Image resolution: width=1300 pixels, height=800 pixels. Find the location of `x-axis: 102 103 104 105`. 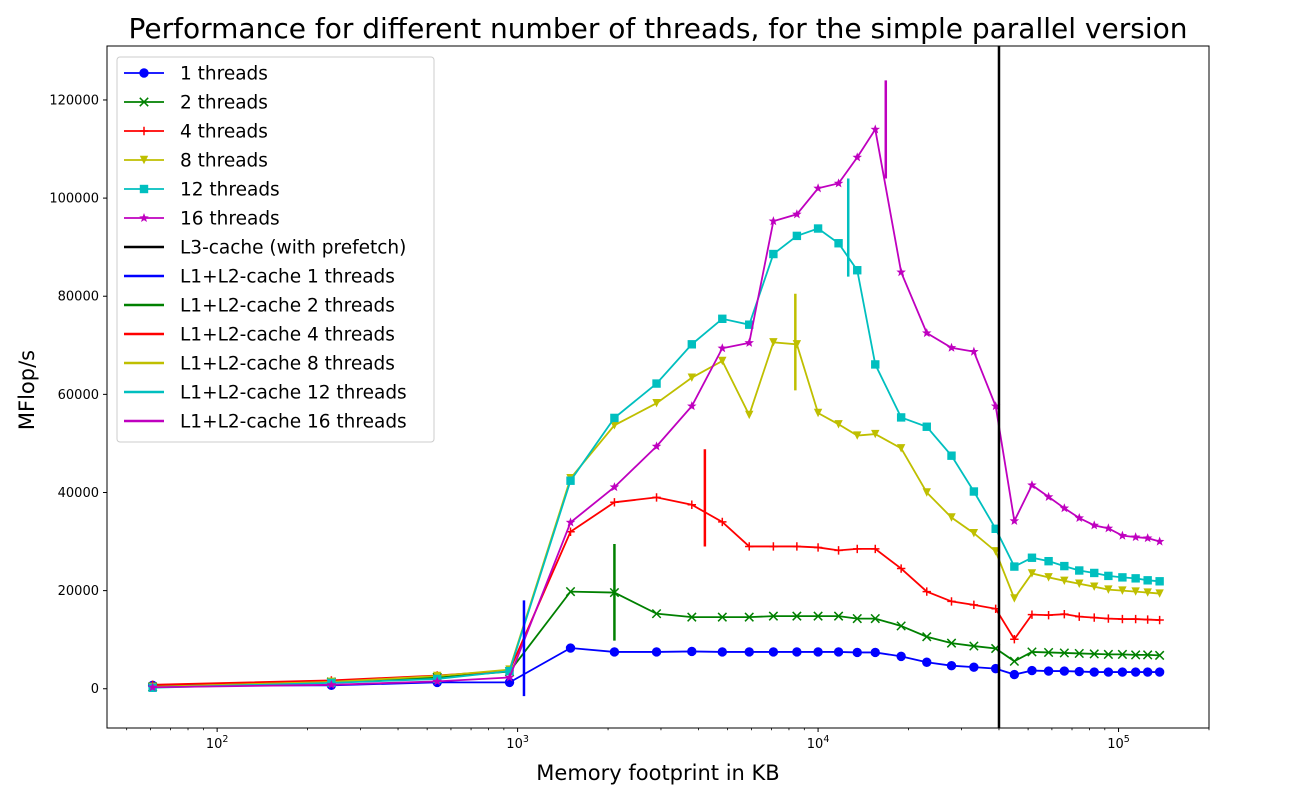

x-axis: 102 103 104 105 is located at coordinates (668, 740).